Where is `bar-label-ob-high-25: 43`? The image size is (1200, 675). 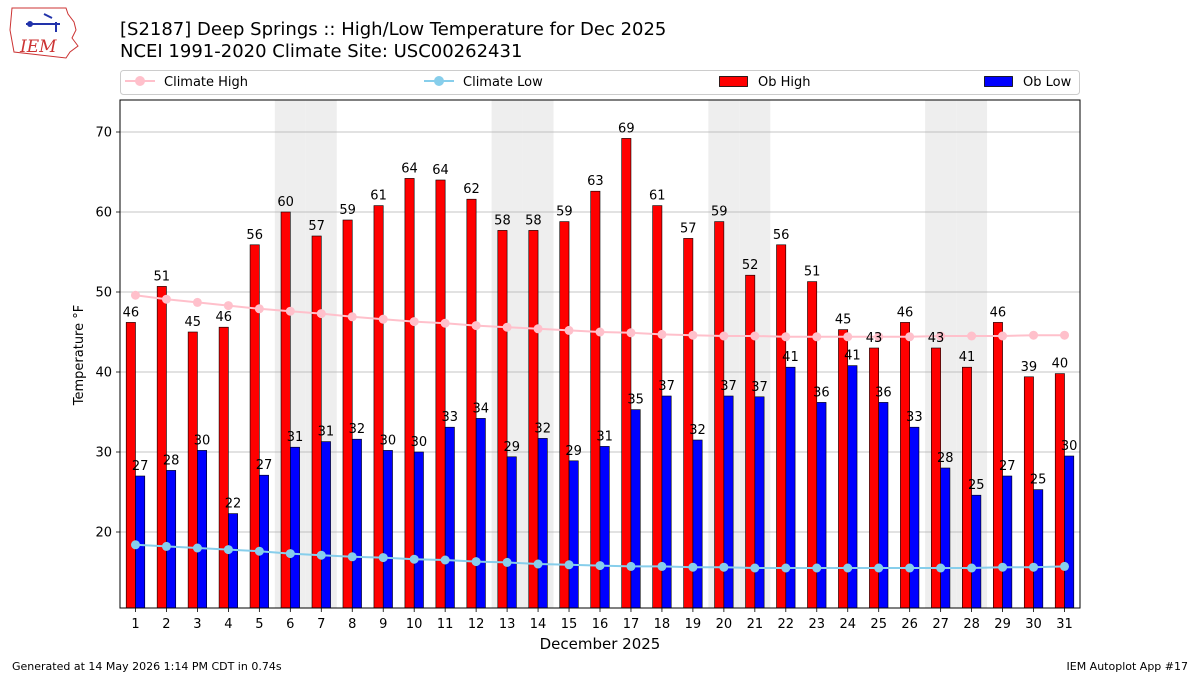
bar-label-ob-high-25: 43 is located at coordinates (874, 338).